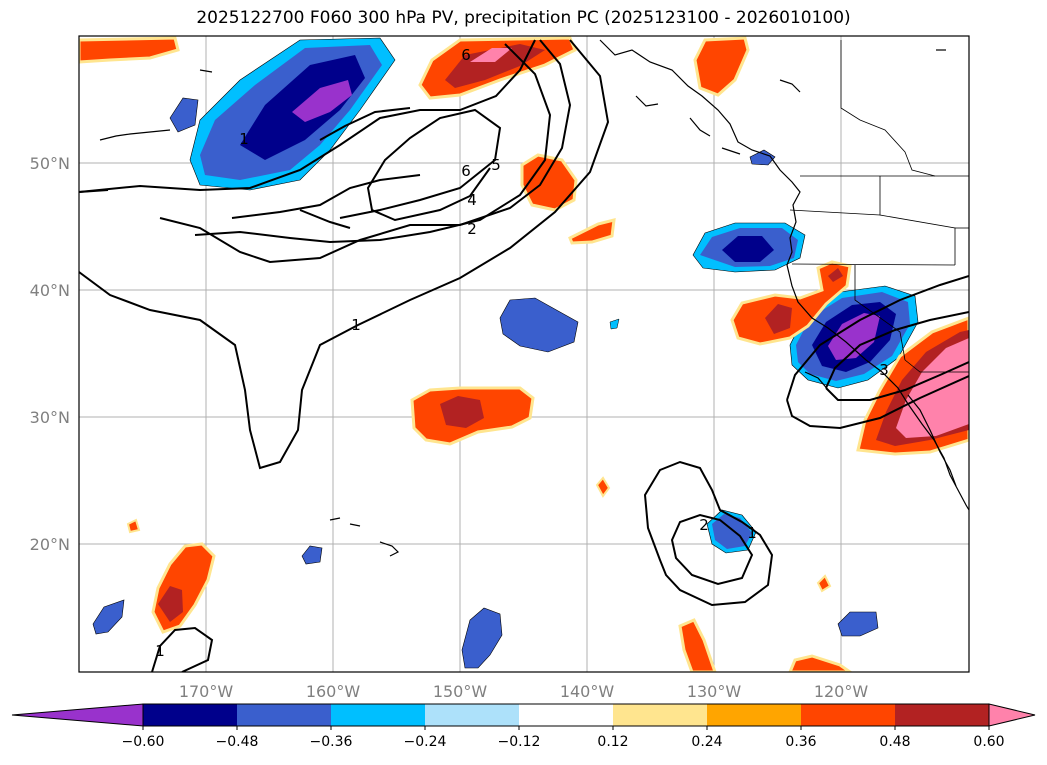 The height and width of the screenshot is (765, 1047). Describe the element at coordinates (988, 742) in the screenshot. I see `colorbar-tick-label: 0.60` at that location.